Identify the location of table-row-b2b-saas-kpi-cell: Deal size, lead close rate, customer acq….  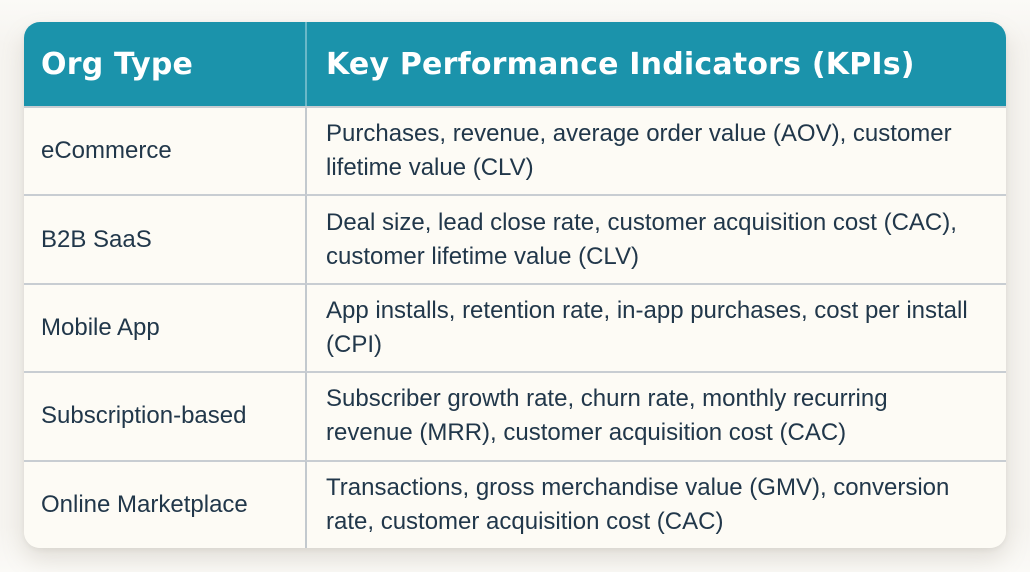
(655, 238).